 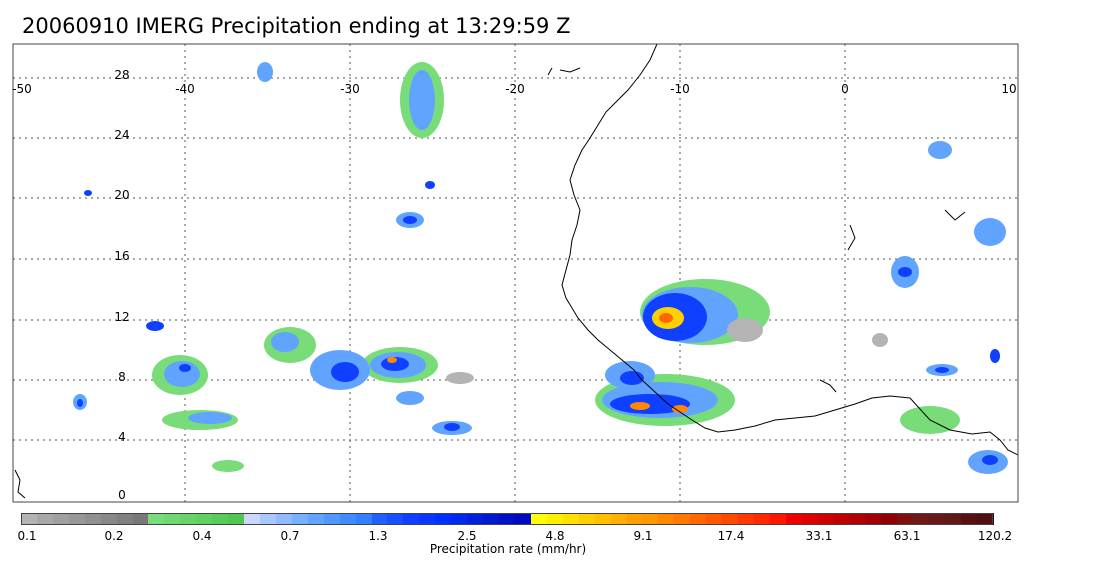 I want to click on lon-label: -40, so click(x=185, y=89).